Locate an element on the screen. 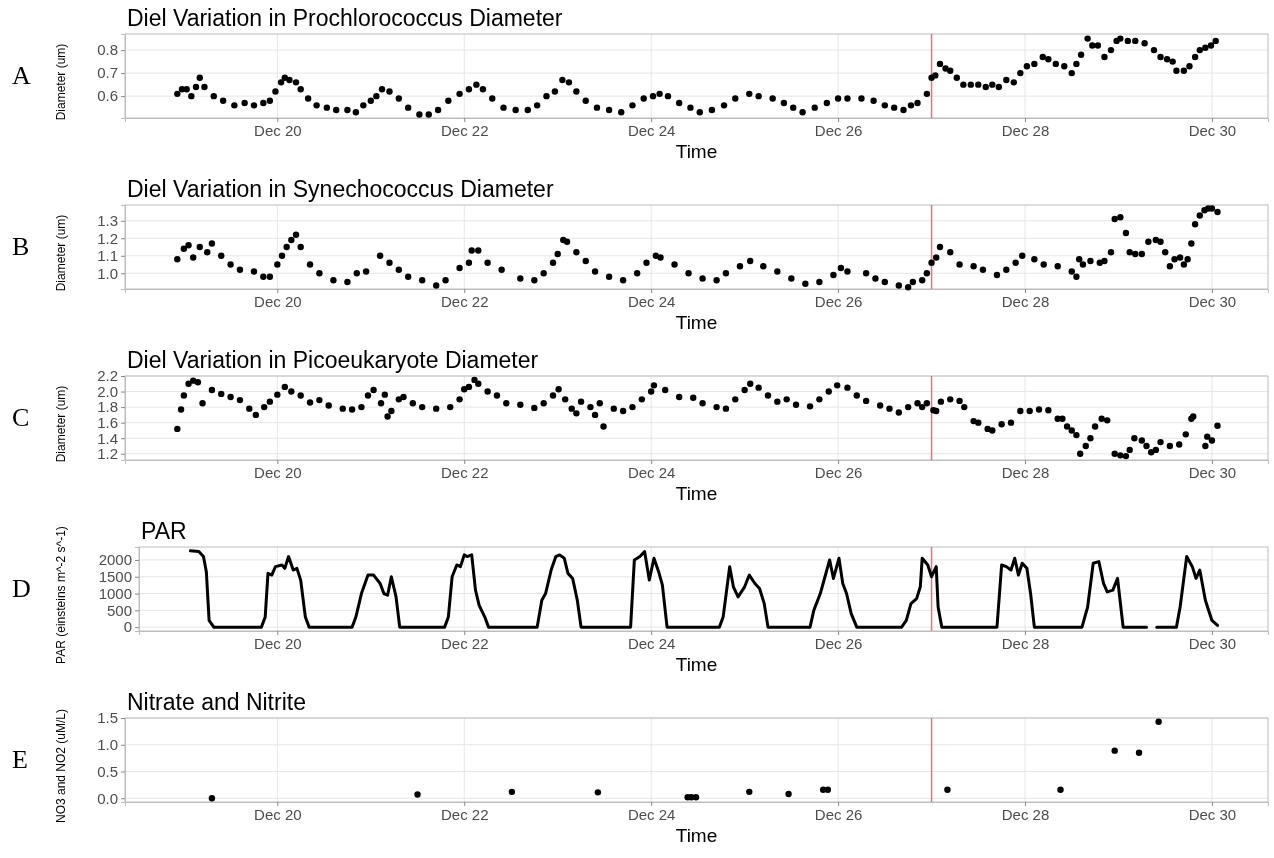  chart-title: PAR is located at coordinates (164, 531).